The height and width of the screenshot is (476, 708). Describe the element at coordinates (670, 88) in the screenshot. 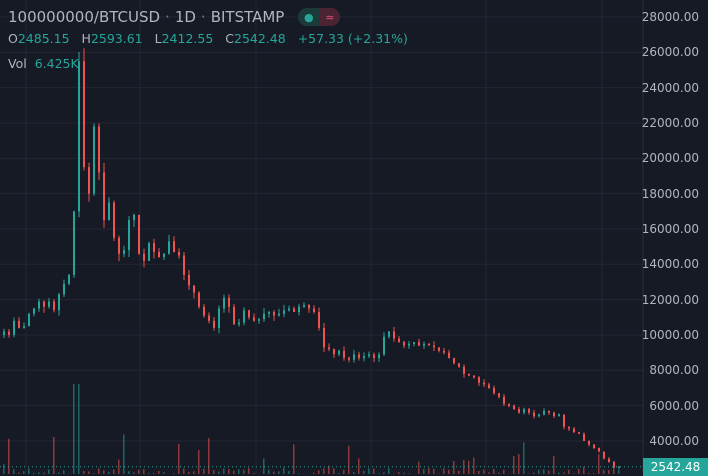

I see `price-tick: 24000.00` at that location.